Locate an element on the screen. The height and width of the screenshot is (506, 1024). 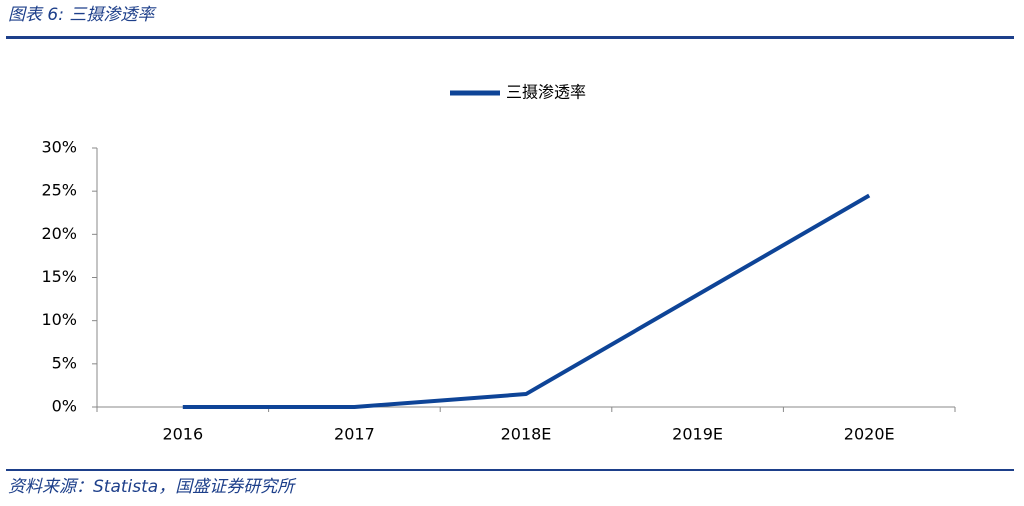
x-tick-label: 2018E is located at coordinates (526, 434).